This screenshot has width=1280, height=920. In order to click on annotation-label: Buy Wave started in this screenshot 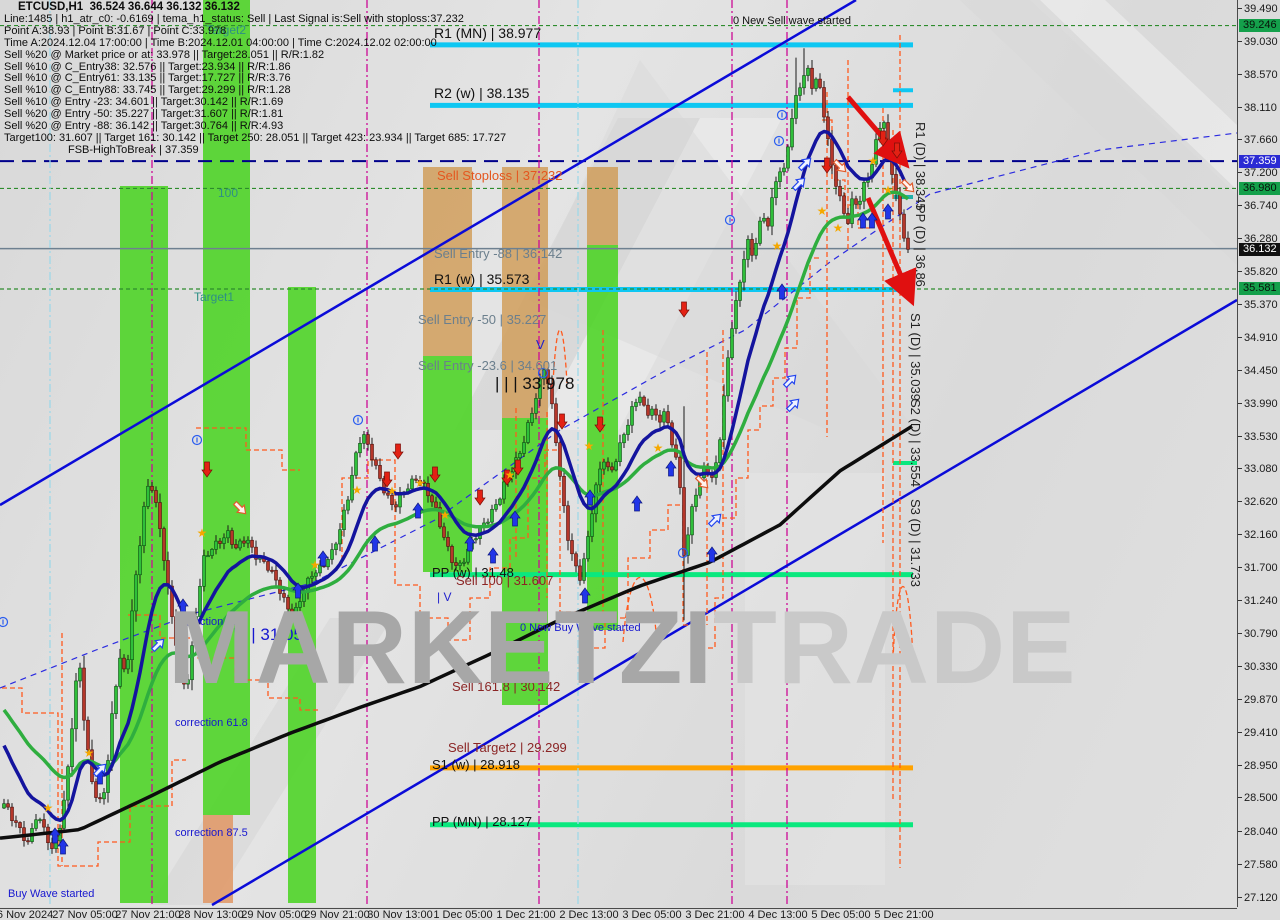, I will do `click(51, 894)`.